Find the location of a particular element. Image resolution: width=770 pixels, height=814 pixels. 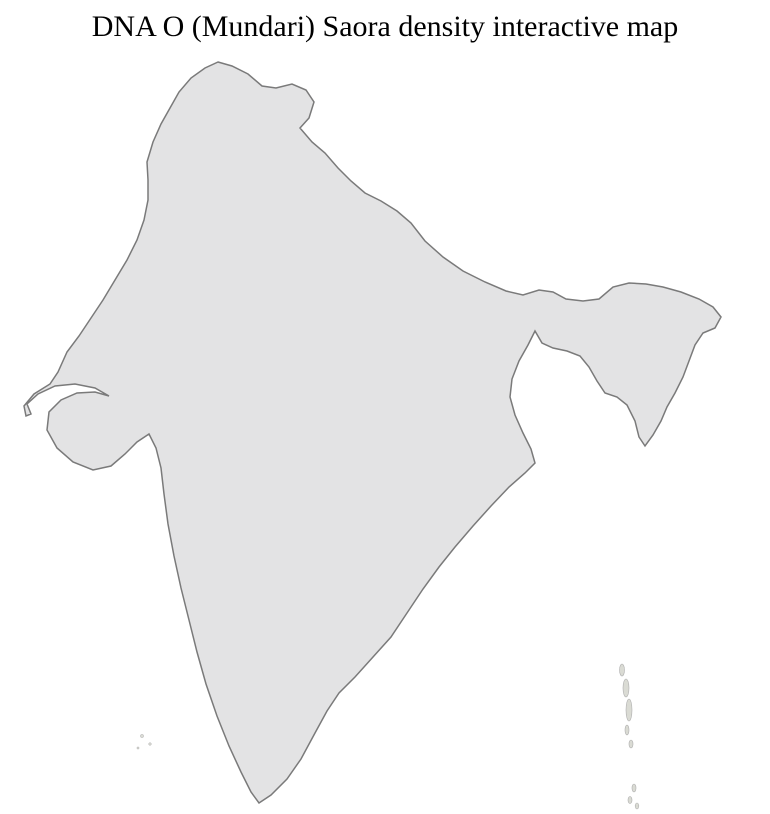

andaman-nicobar-islands is located at coordinates (629, 736).